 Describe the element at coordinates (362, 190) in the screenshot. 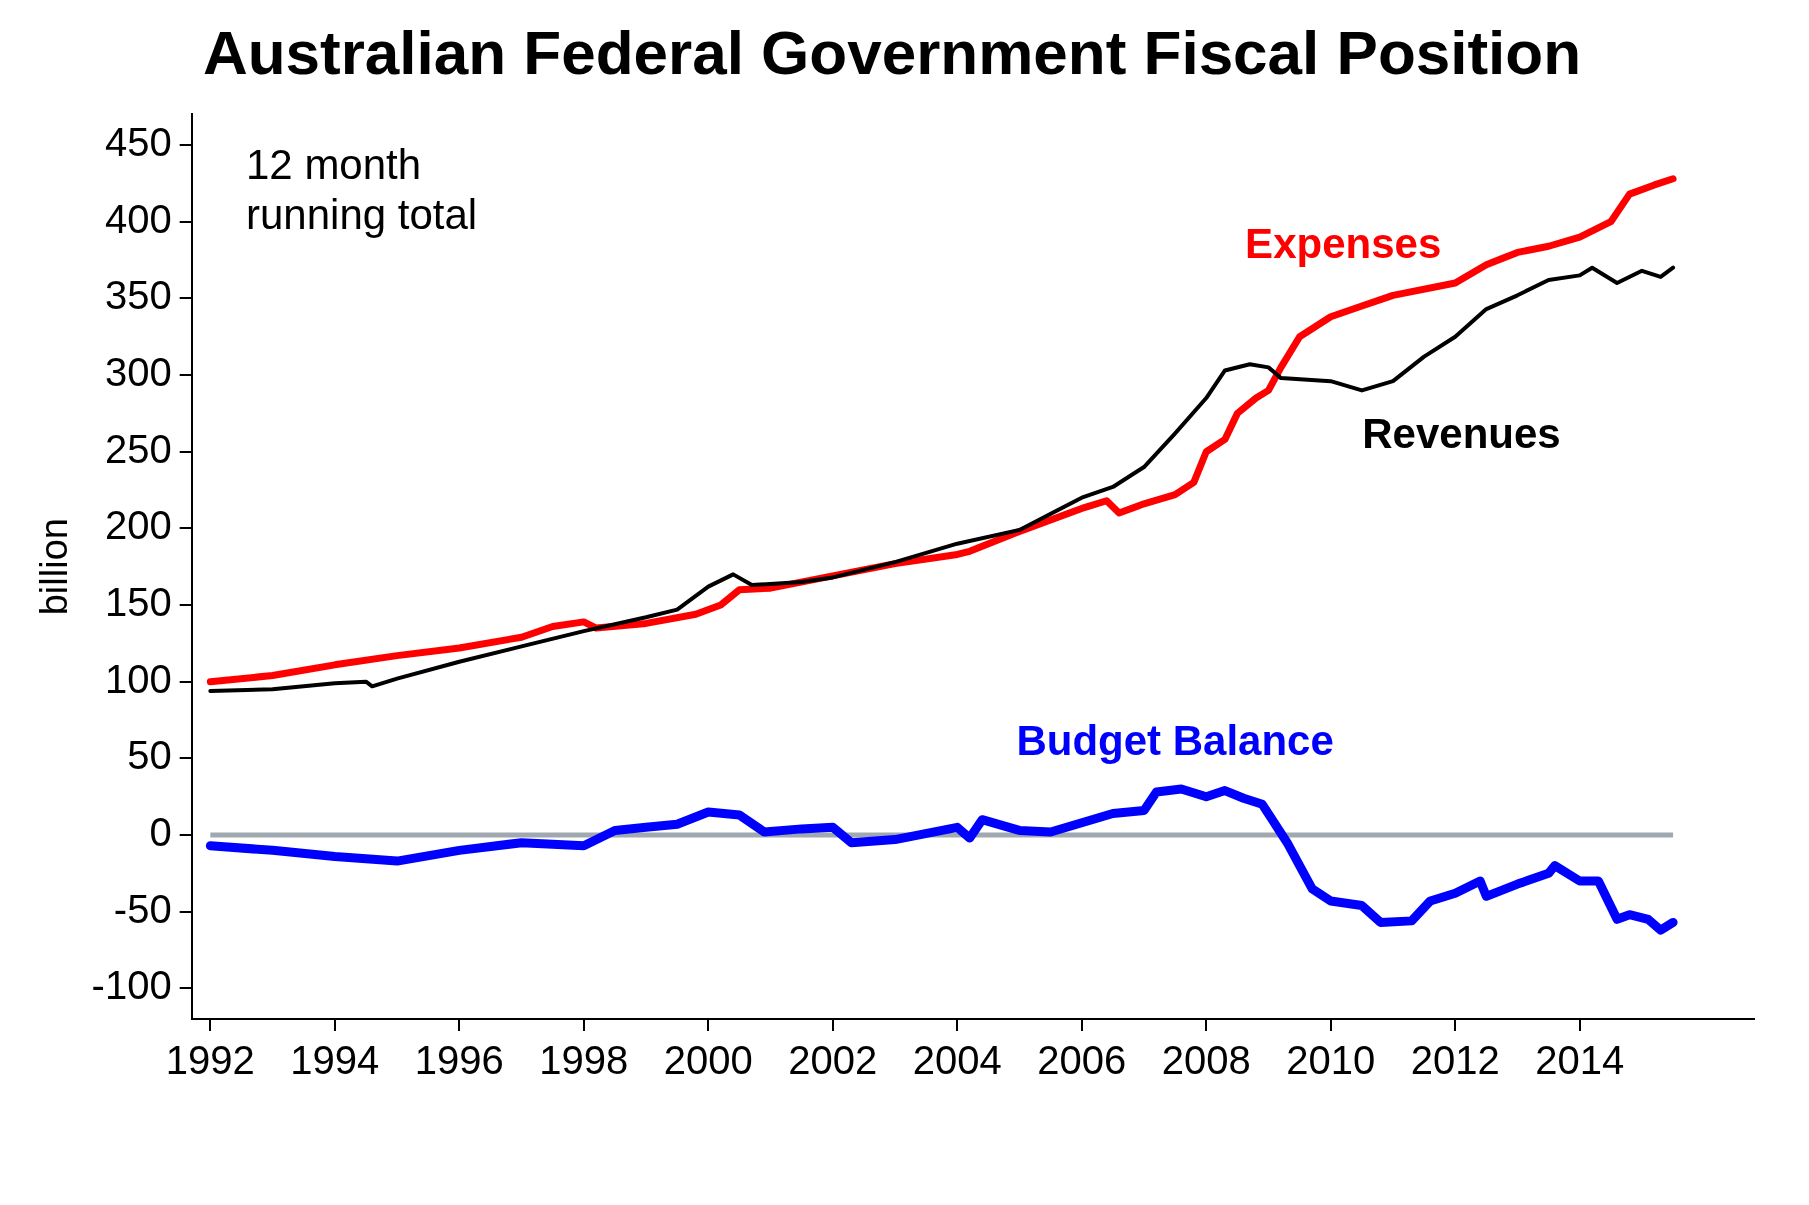

I see `annotation: 12 month running total` at that location.